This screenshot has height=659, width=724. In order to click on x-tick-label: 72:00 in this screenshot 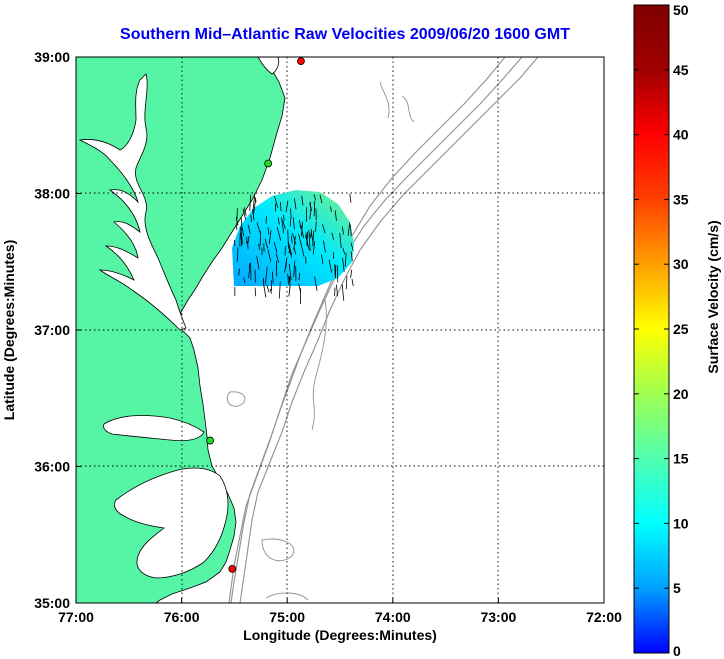, I will do `click(604, 617)`.